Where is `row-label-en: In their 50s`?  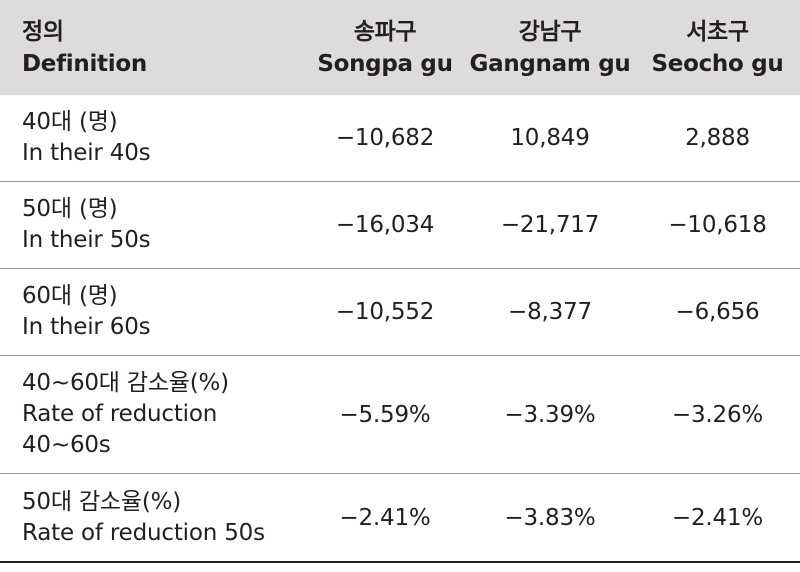 row-label-en: In their 50s is located at coordinates (86, 240).